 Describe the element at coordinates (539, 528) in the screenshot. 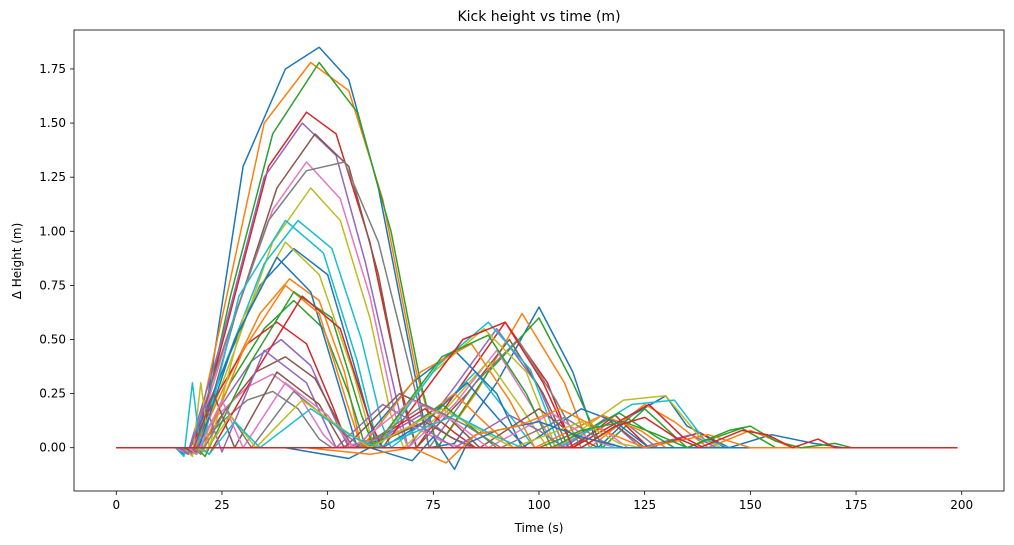

I see `x-axis-label: Time (s)` at that location.